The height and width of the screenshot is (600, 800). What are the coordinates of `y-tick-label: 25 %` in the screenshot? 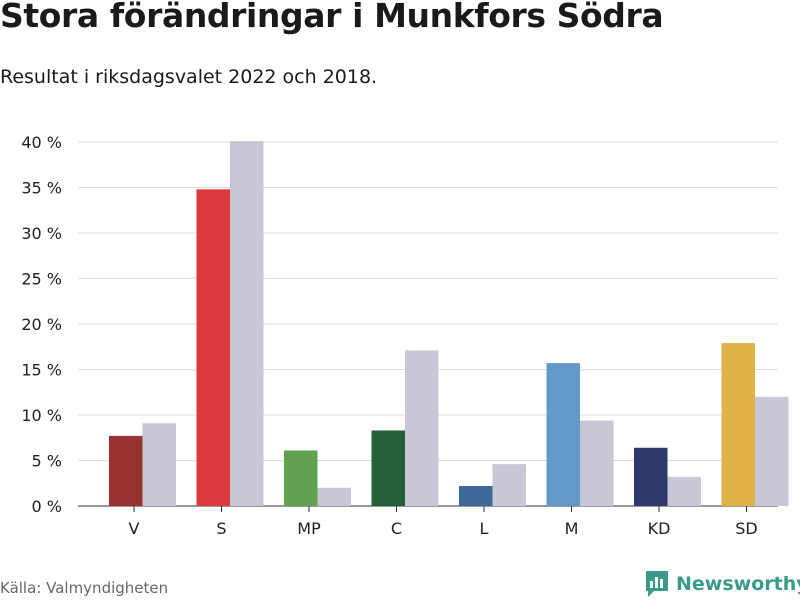 It's located at (41, 279).